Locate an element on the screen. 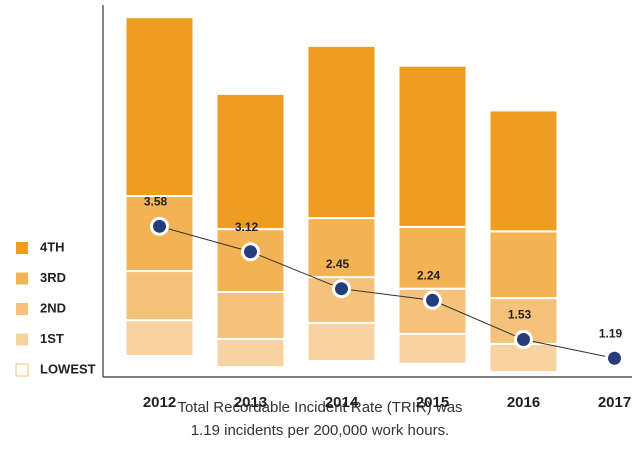  x-tick-label: 2016 is located at coordinates (523, 402).